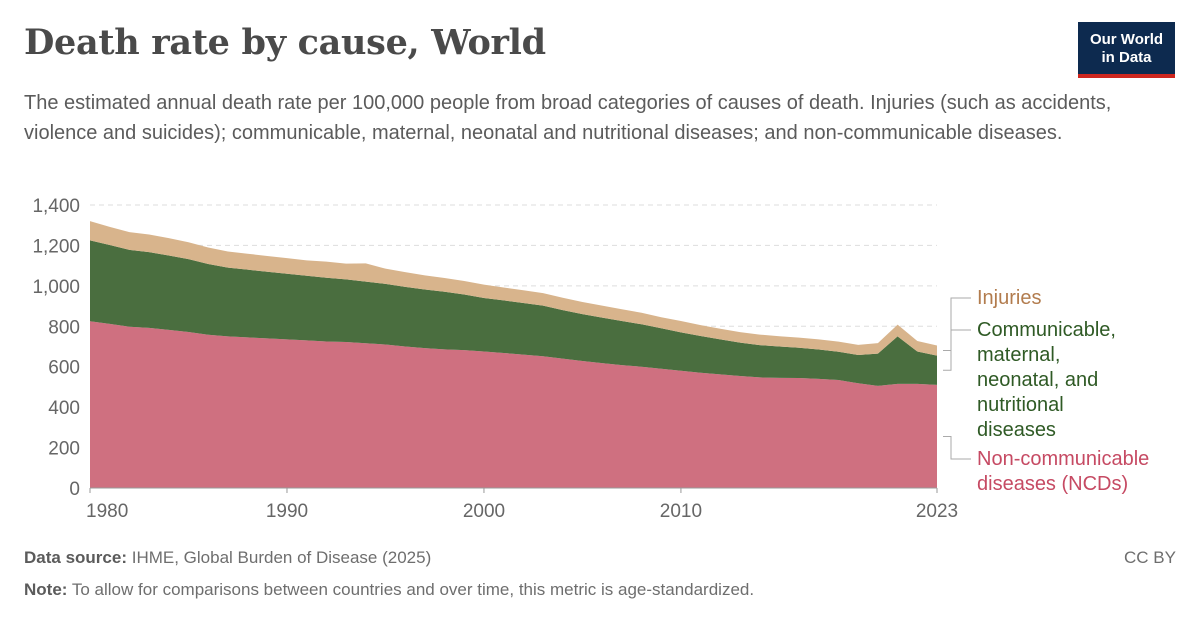 This screenshot has width=1200, height=627. Describe the element at coordinates (484, 511) in the screenshot. I see `x-tick-label: 2000` at that location.